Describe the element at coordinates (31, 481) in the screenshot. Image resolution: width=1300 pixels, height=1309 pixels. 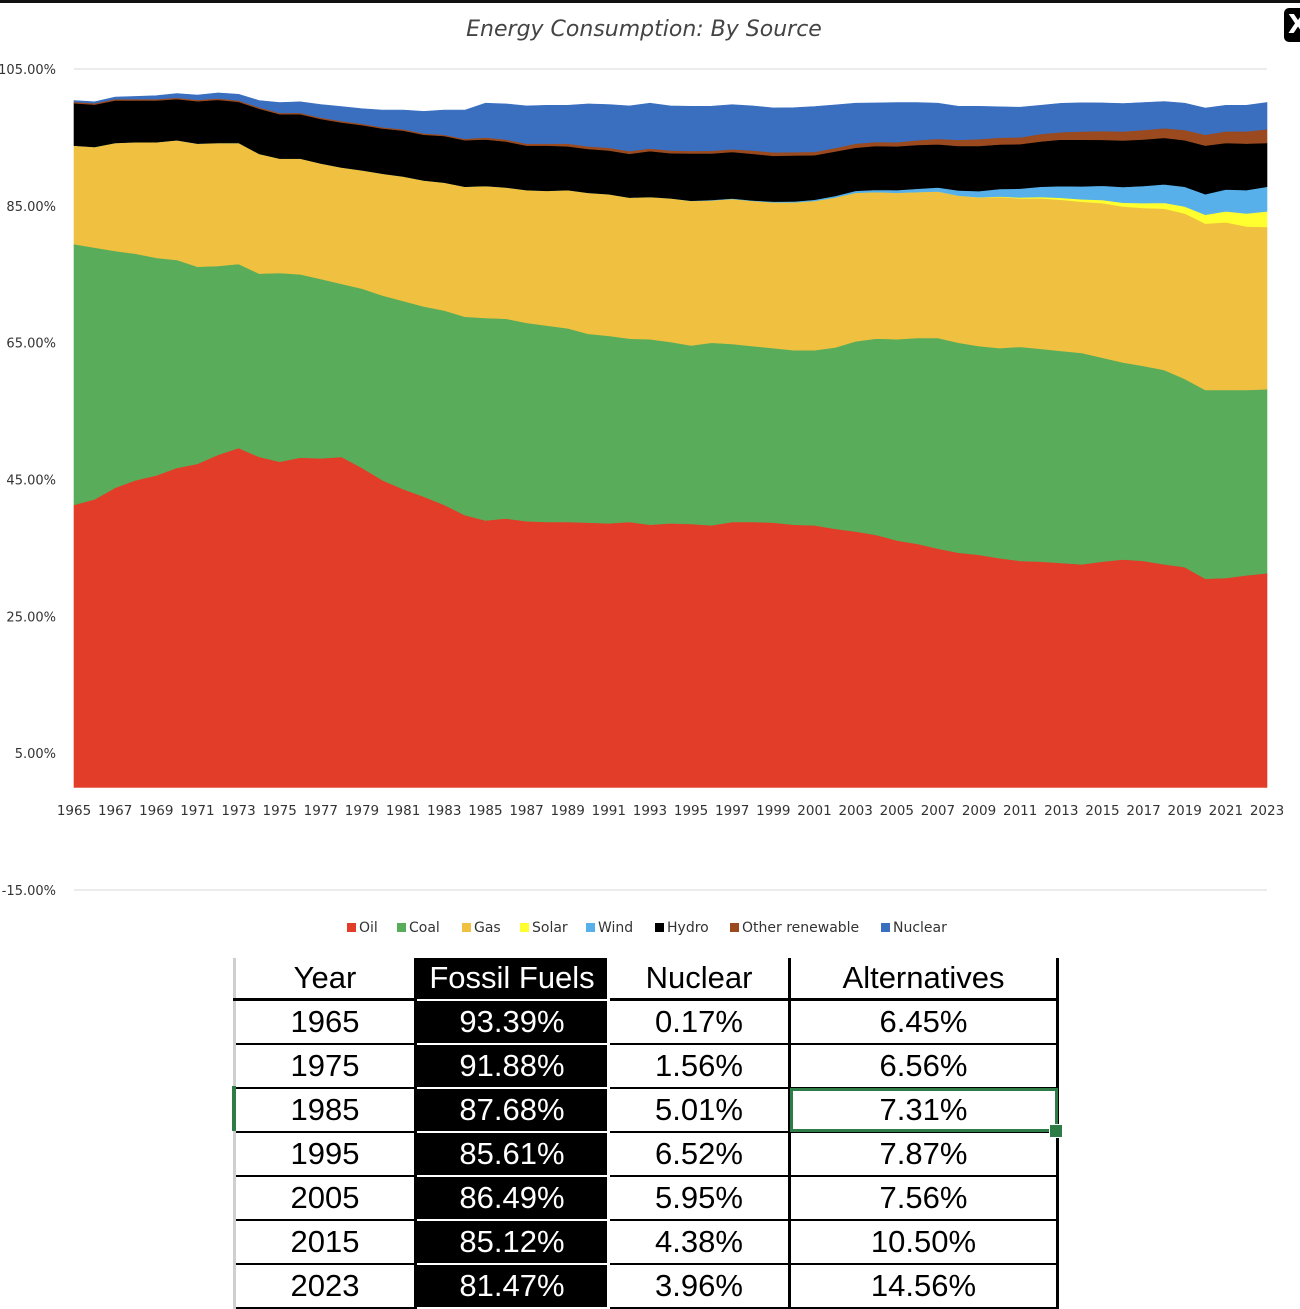
I see `y-tick-label: 45.00%` at that location.